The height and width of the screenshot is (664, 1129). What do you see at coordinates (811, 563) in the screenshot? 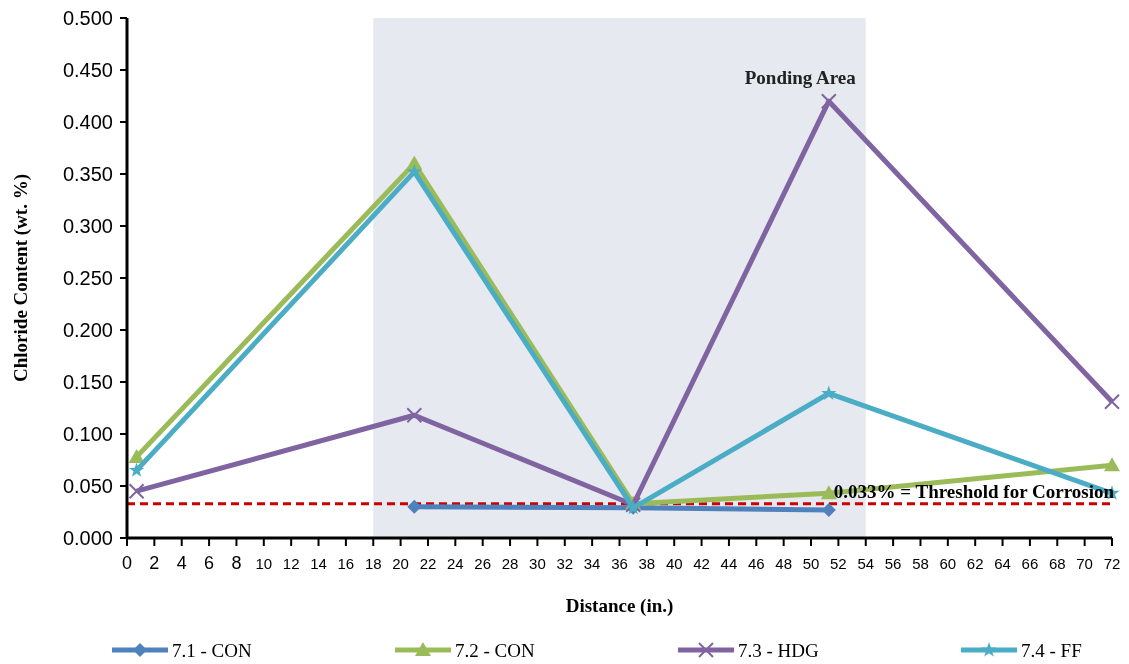
I see `x-tick-label: 50` at bounding box center [811, 563].